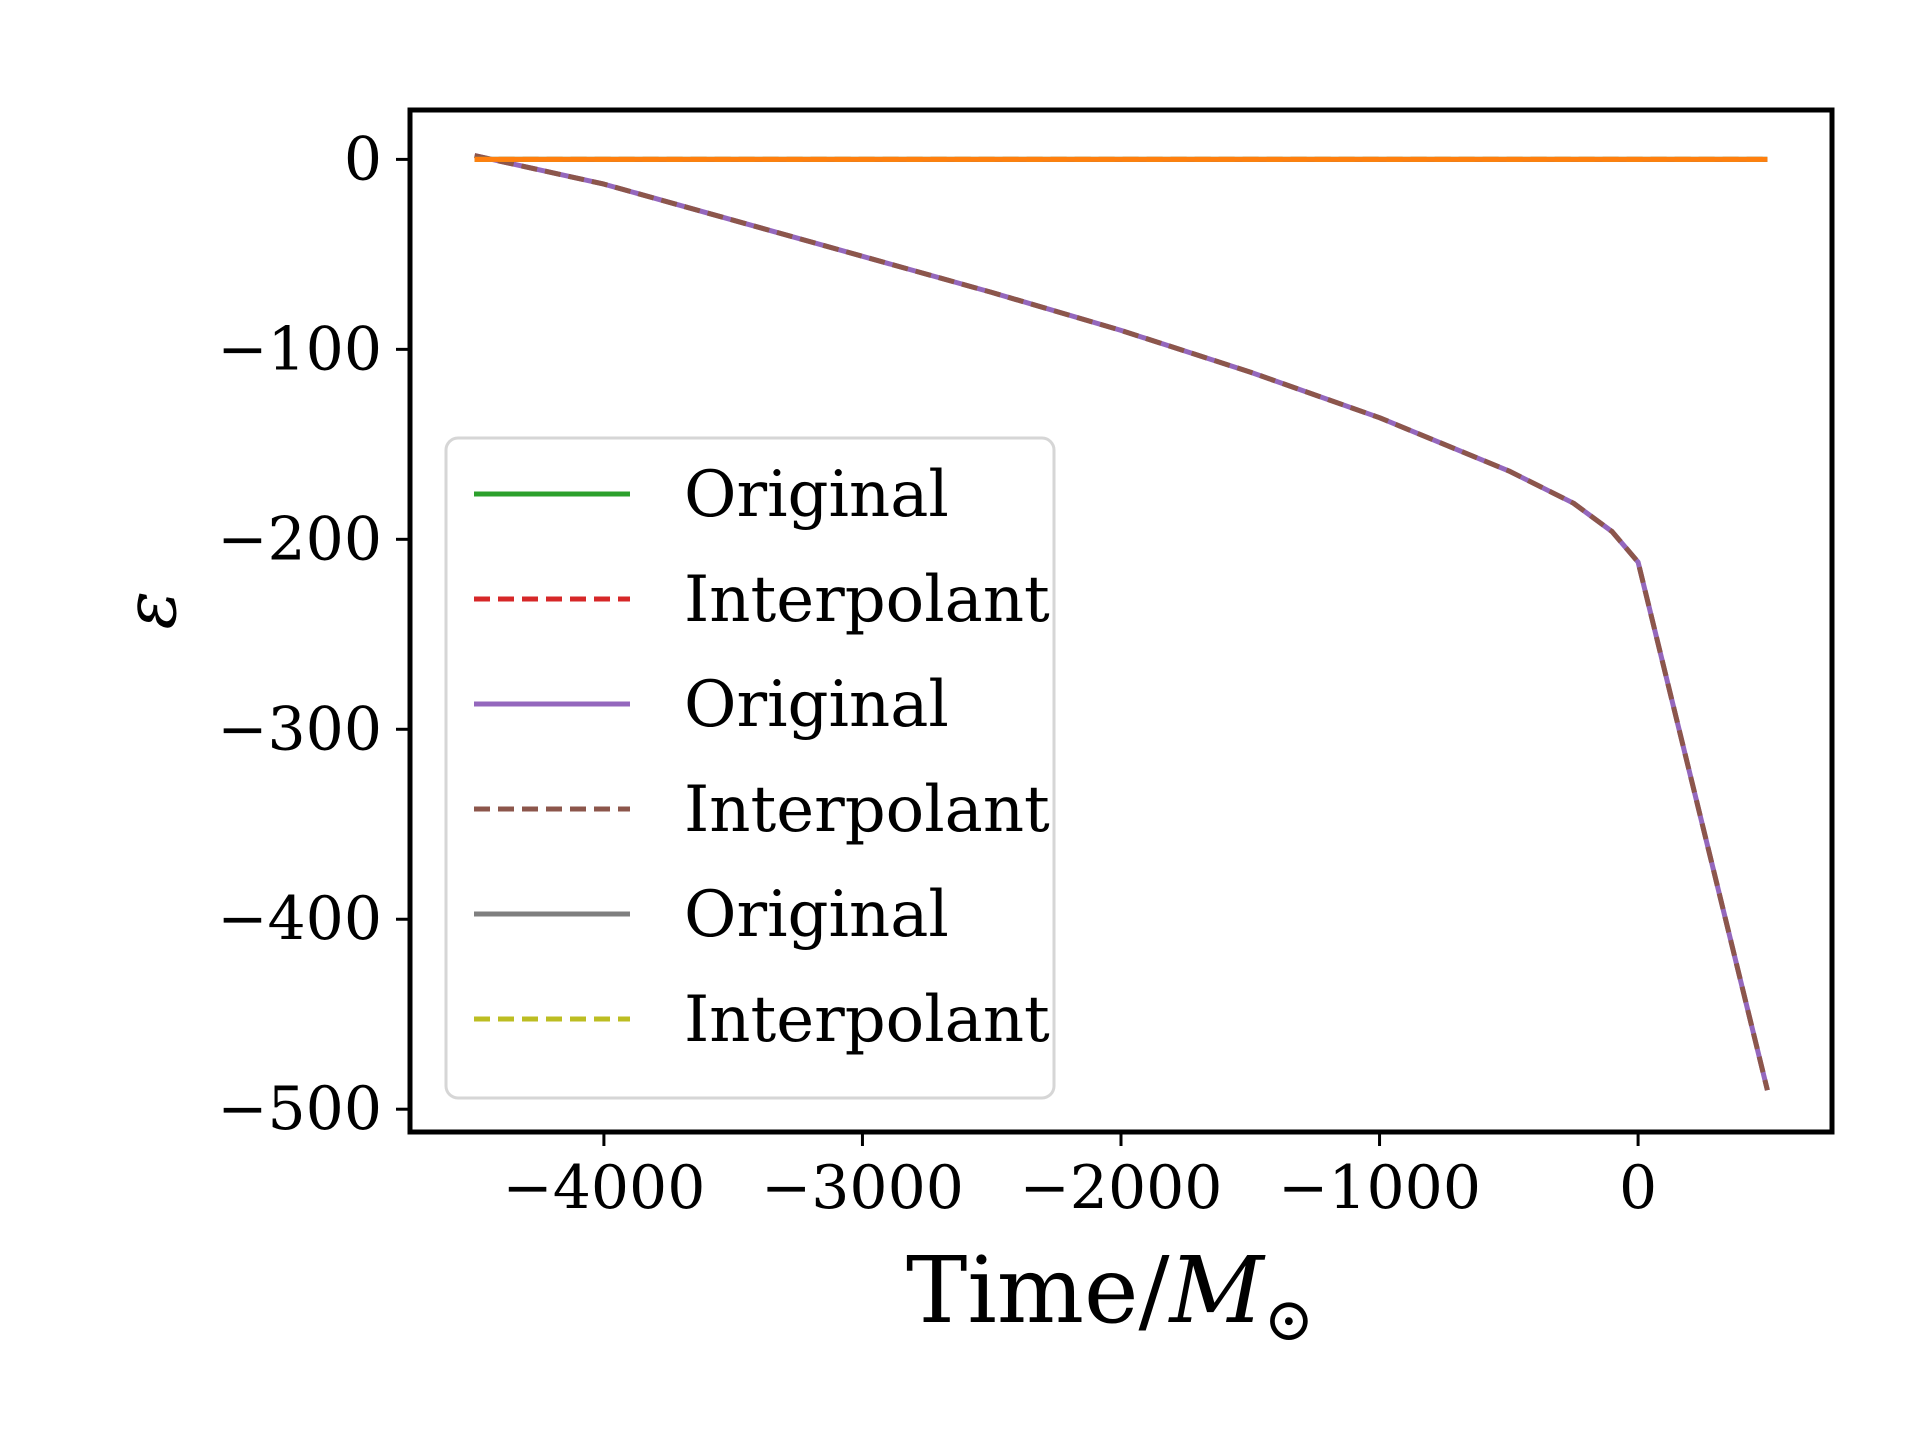 Image resolution: width=1920 pixels, height=1440 pixels. Describe the element at coordinates (363, 159) in the screenshot. I see `y-tick-label: 0` at that location.